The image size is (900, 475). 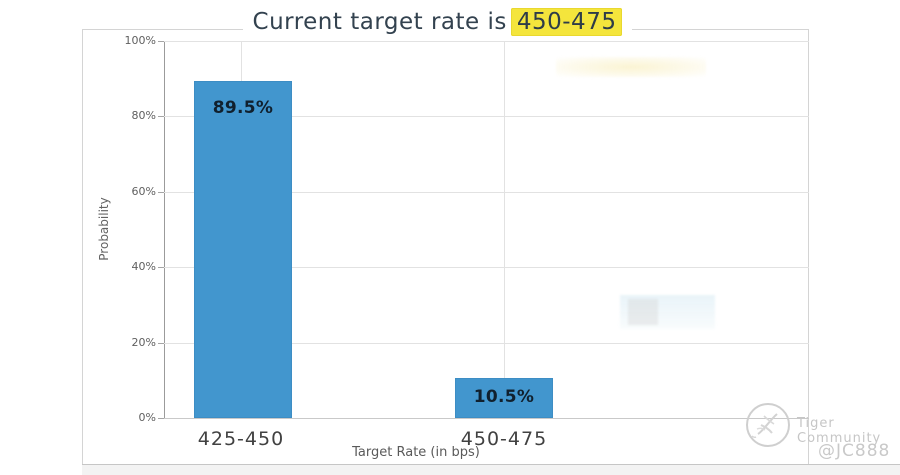 What do you see at coordinates (243, 108) in the screenshot?
I see `bar-value-label: 89.5%` at bounding box center [243, 108].